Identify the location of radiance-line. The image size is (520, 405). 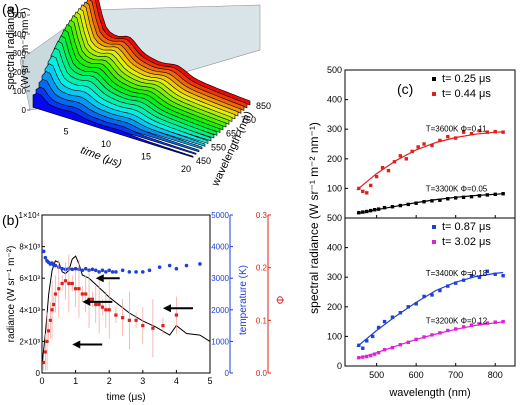
(126, 310).